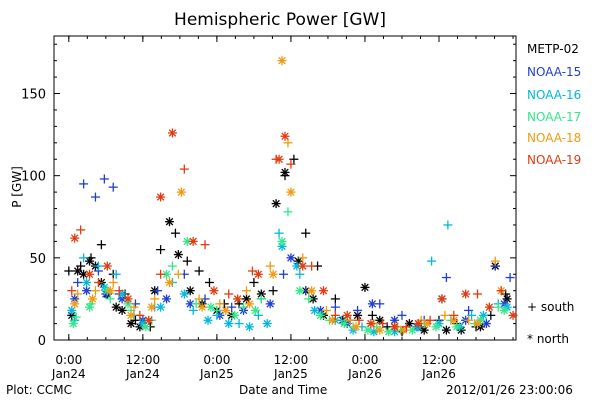  Describe the element at coordinates (554, 138) in the screenshot. I see `legend-entry-noaa-18: NOAA-18` at that location.